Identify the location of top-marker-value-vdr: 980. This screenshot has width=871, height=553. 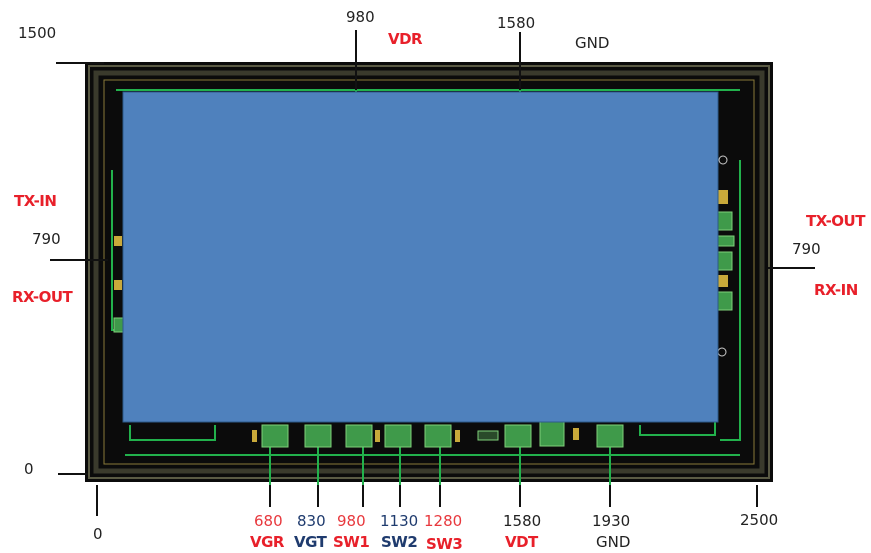
(360, 17).